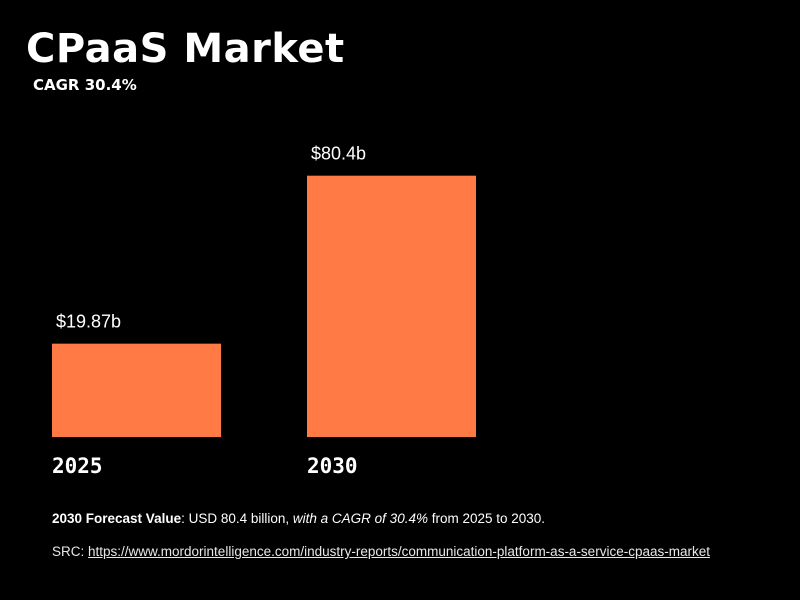 This screenshot has width=800, height=600. What do you see at coordinates (360, 518) in the screenshot?
I see `note-italic: with a CAGR of 30.4%` at bounding box center [360, 518].